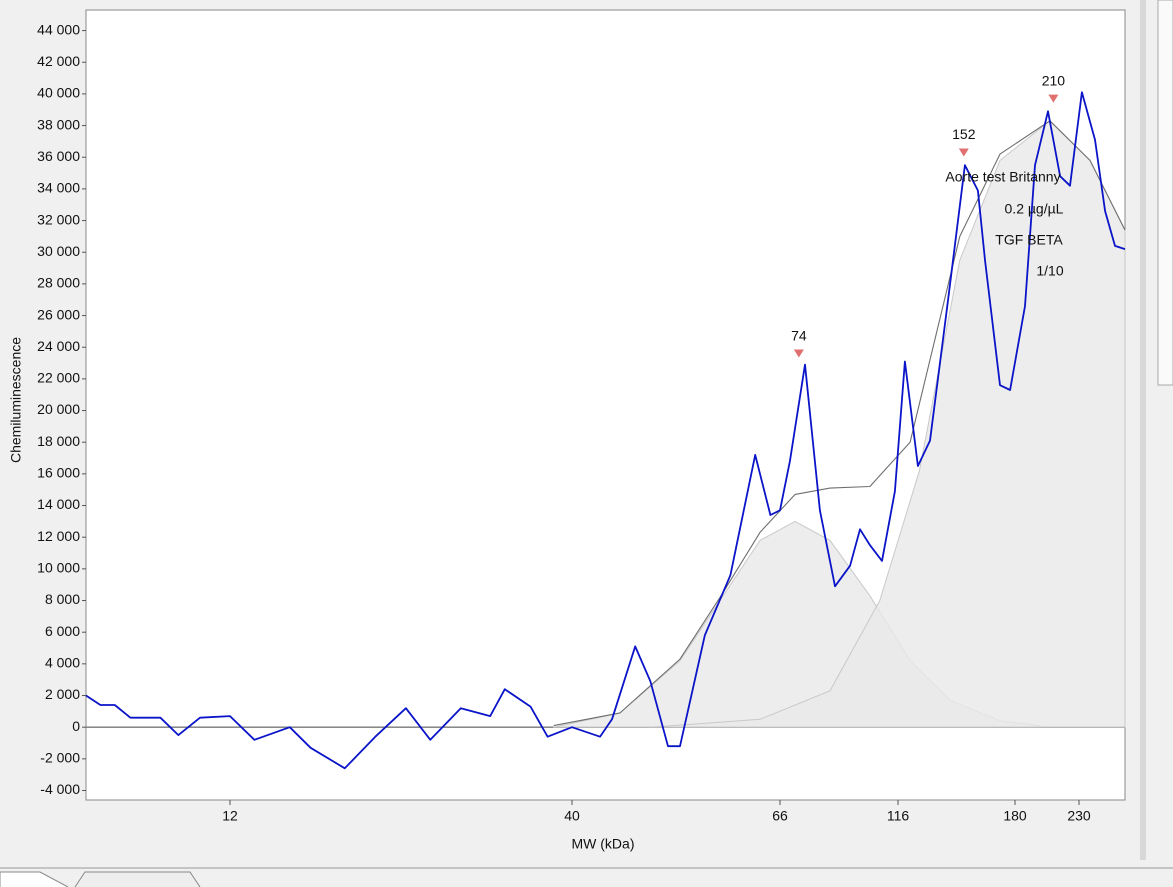 The height and width of the screenshot is (887, 1173). What do you see at coordinates (964, 134) in the screenshot?
I see `peak-label: 152` at bounding box center [964, 134].